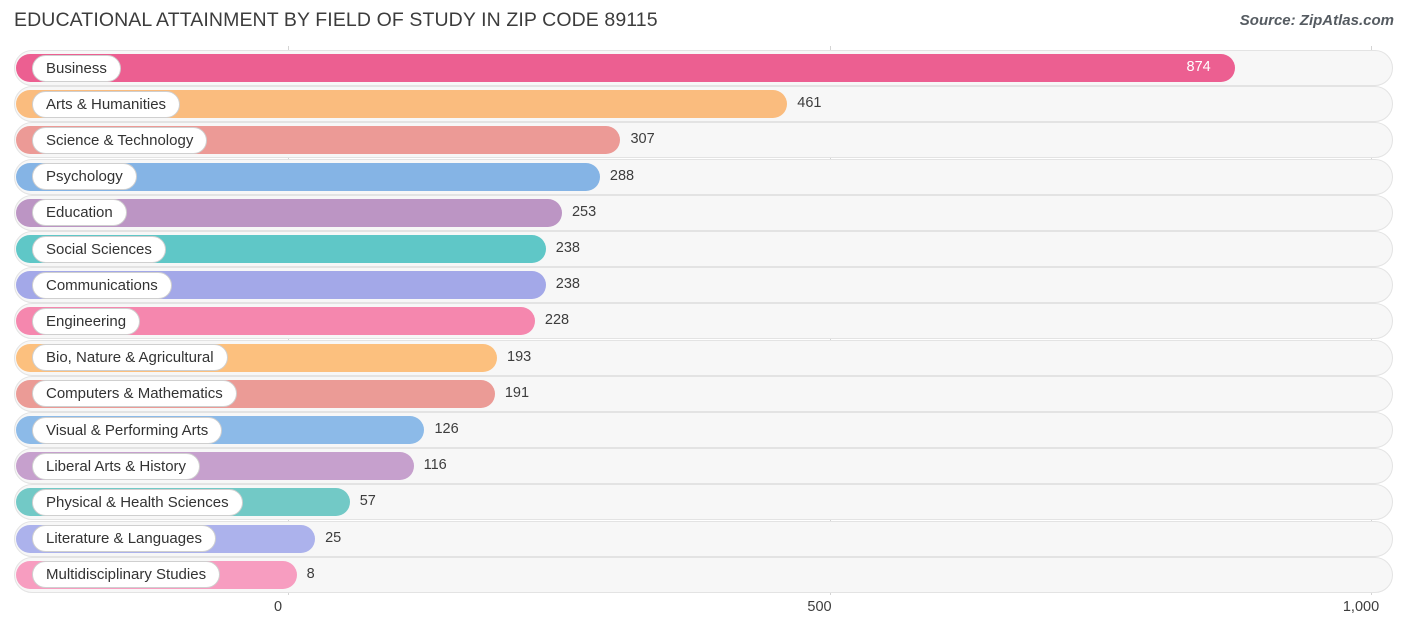 The width and height of the screenshot is (1406, 631). What do you see at coordinates (1198, 67) in the screenshot?
I see `bar-value-label: 874` at bounding box center [1198, 67].